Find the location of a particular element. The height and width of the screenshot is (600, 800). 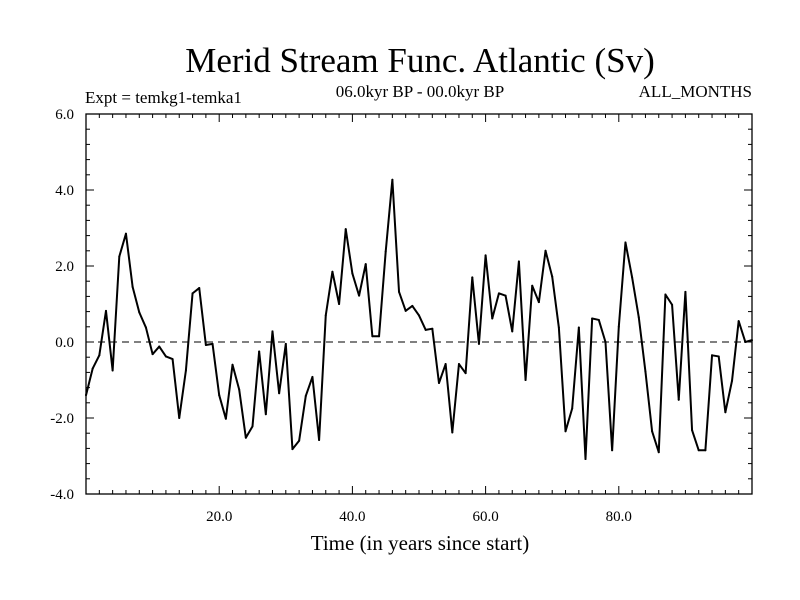

period-label: 06.0kyr BP - 00.0kyr BP is located at coordinates (420, 91).